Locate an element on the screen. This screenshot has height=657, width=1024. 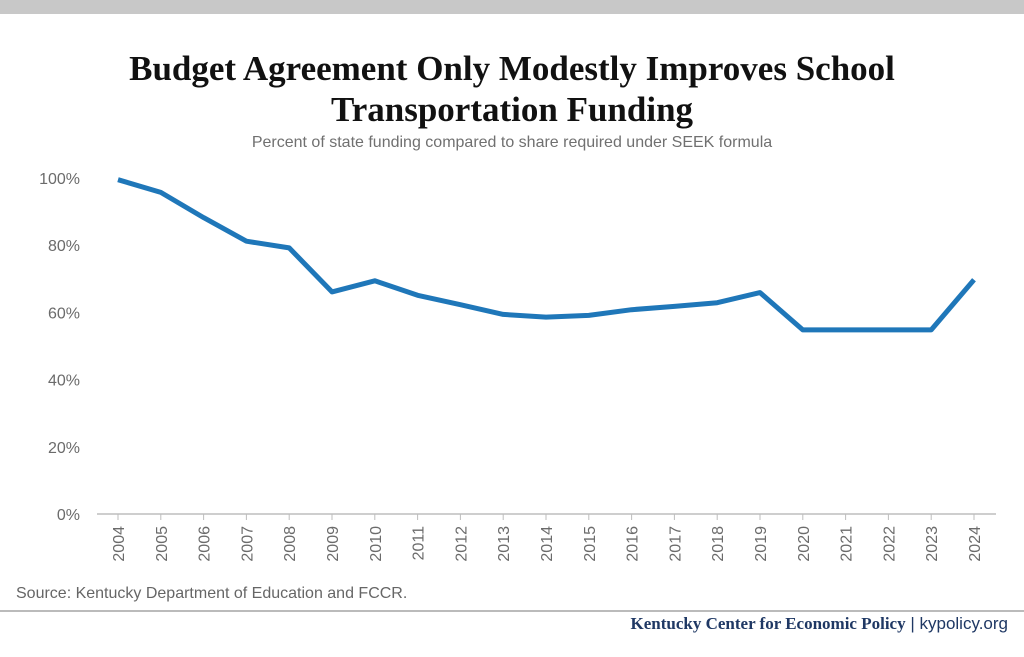
x-tick-label: 2020 is located at coordinates (804, 544).